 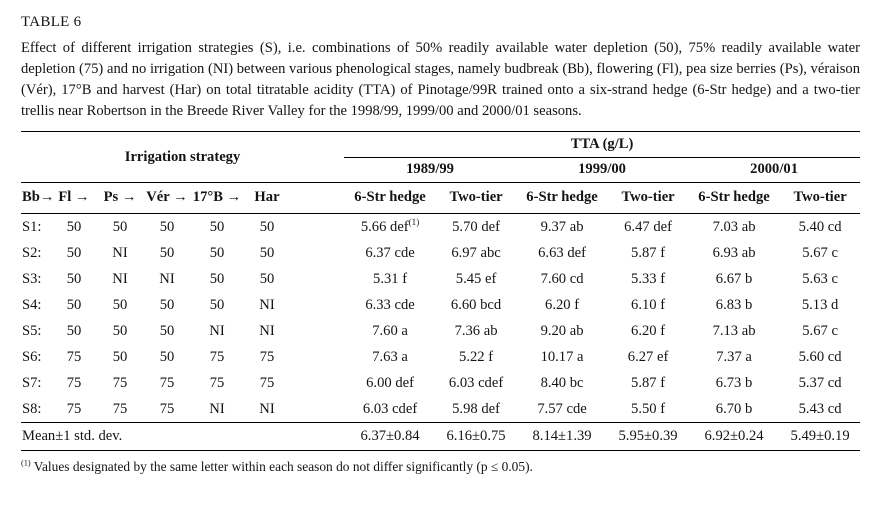 What do you see at coordinates (734, 226) in the screenshot?
I see `tta-value: 7.03 ab` at bounding box center [734, 226].